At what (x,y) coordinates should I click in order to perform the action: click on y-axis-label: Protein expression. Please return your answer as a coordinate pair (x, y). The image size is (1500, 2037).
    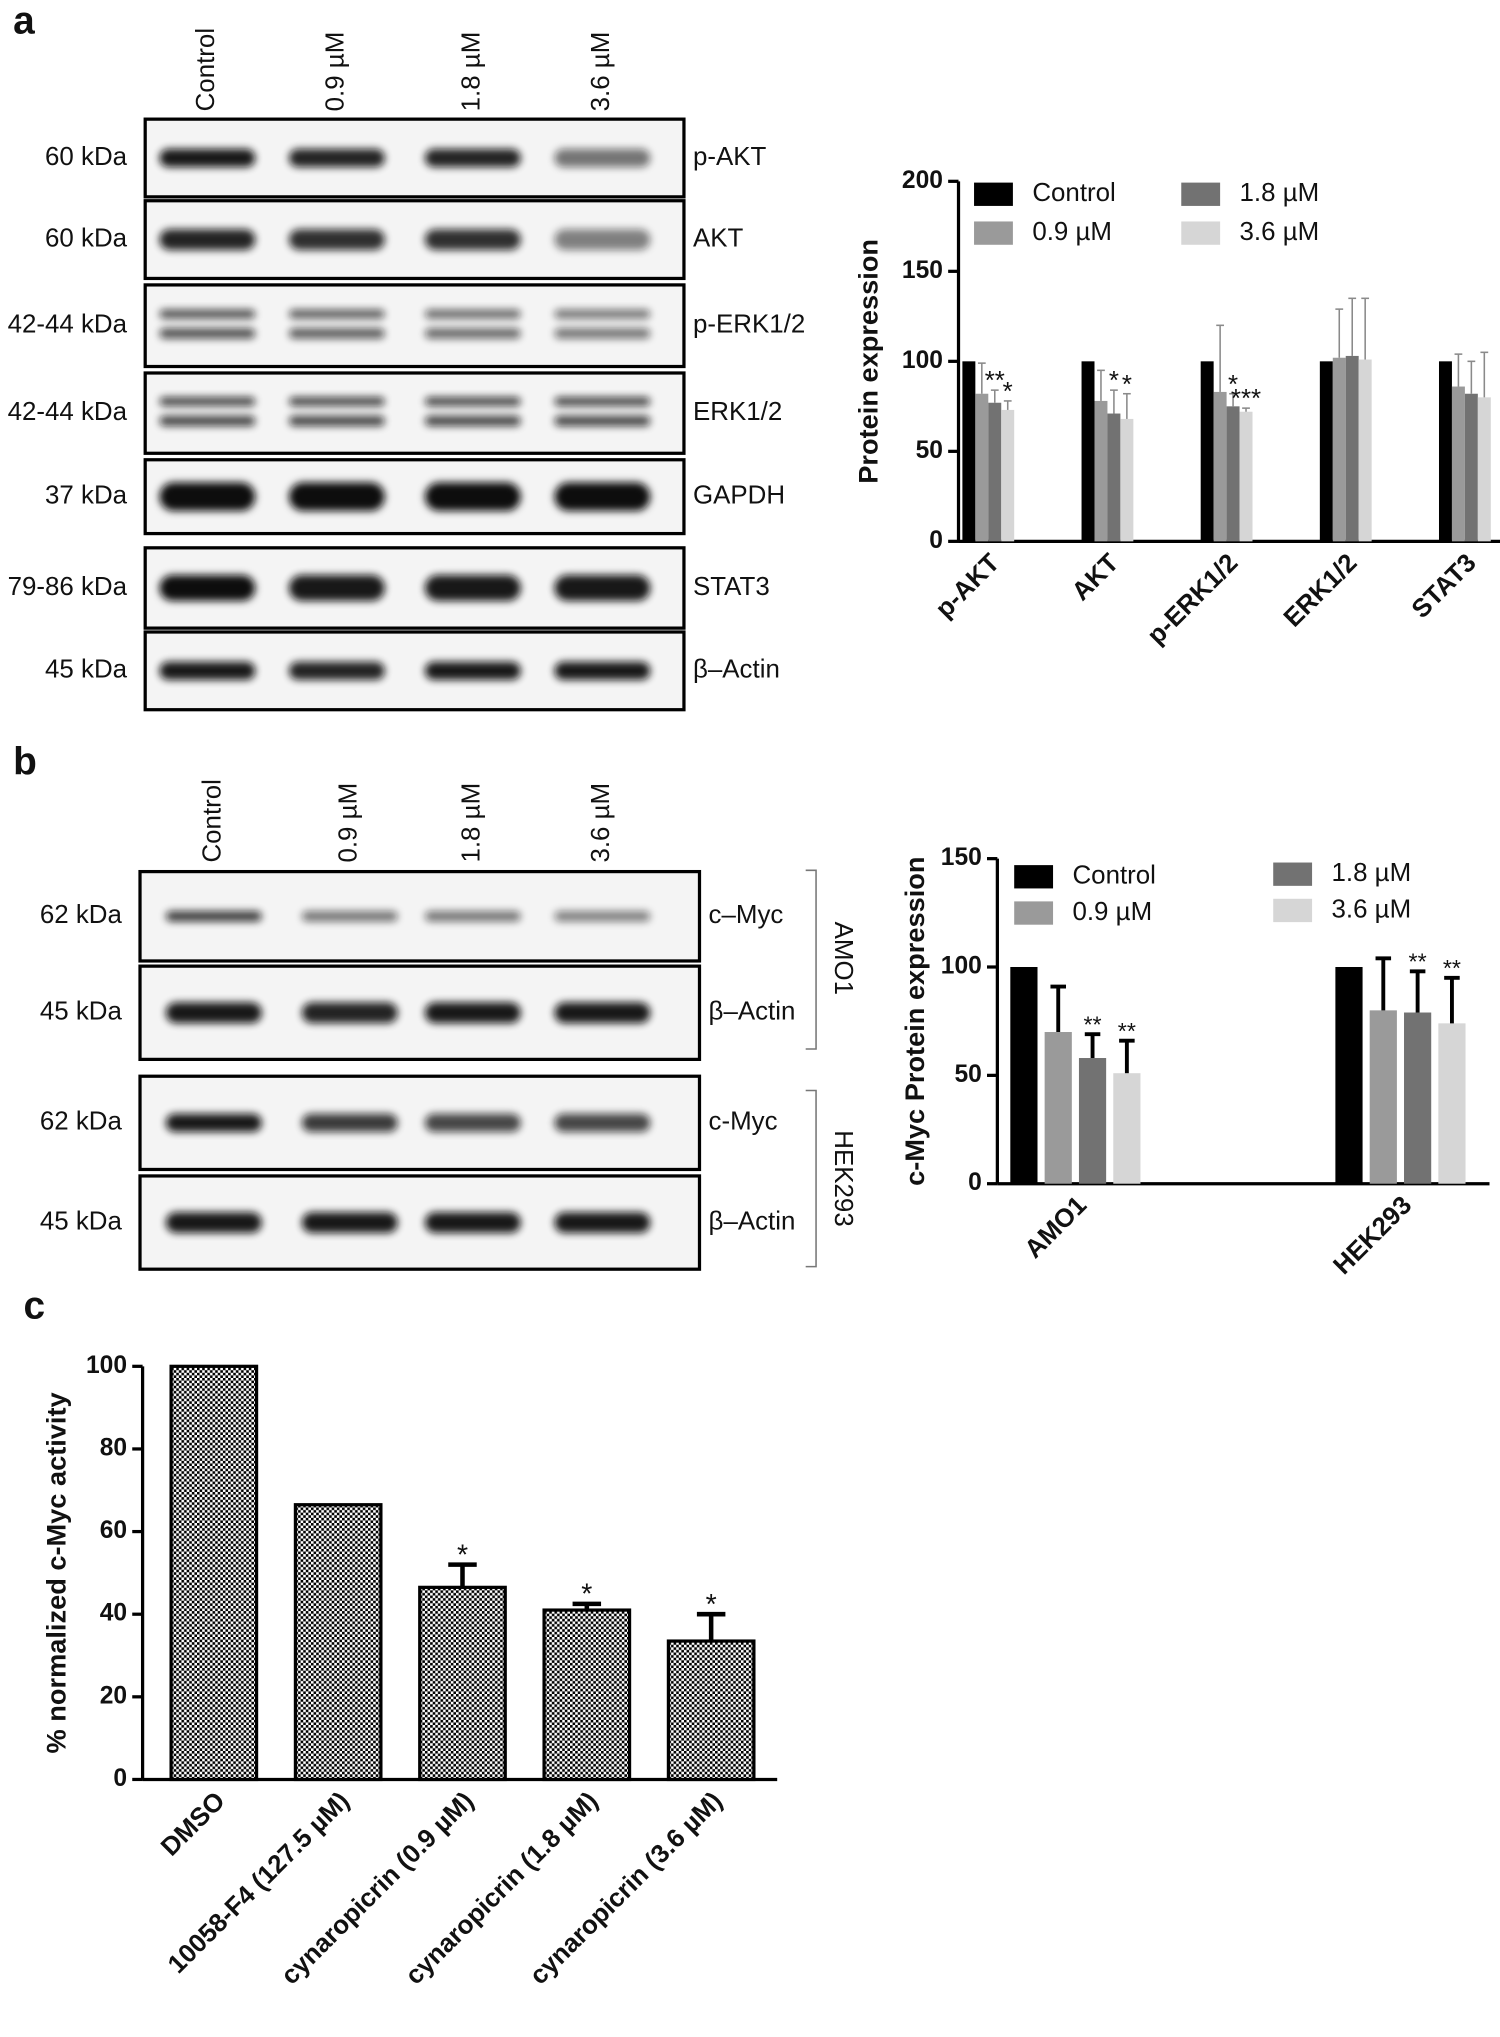
    Looking at the image, I should click on (868, 361).